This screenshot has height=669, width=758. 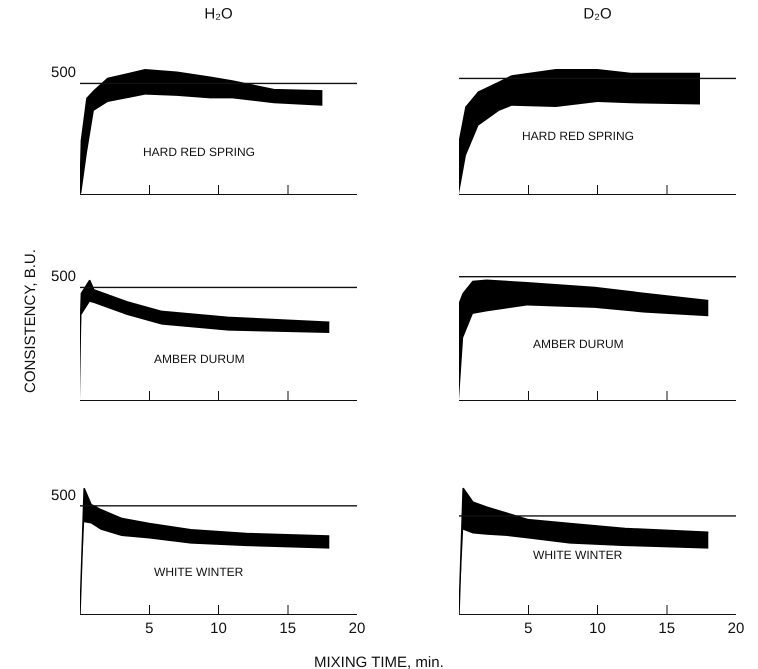 I want to click on chart-title: H₂O, so click(x=218, y=14).